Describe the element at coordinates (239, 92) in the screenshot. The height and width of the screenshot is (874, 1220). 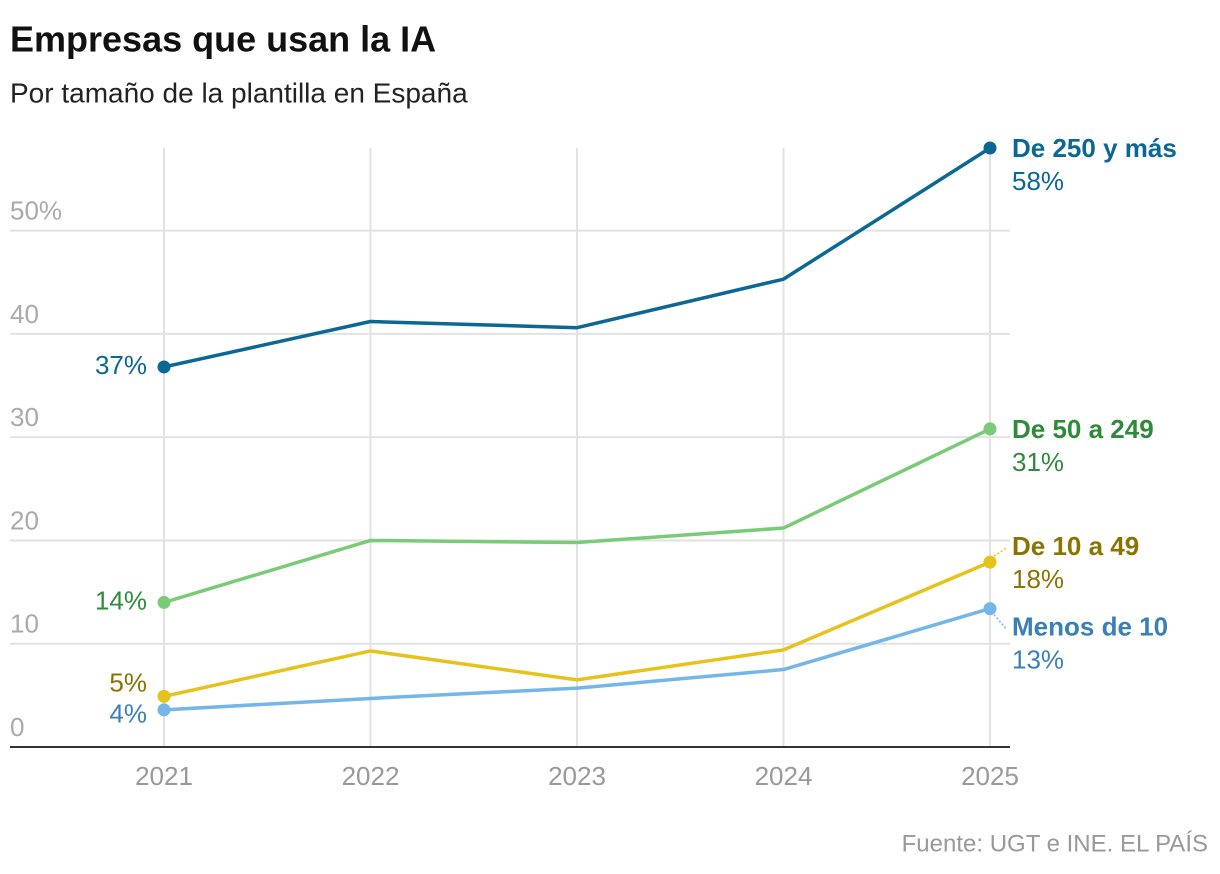
I see `chart-subtitle: Por tamaño de la plantilla en España` at that location.